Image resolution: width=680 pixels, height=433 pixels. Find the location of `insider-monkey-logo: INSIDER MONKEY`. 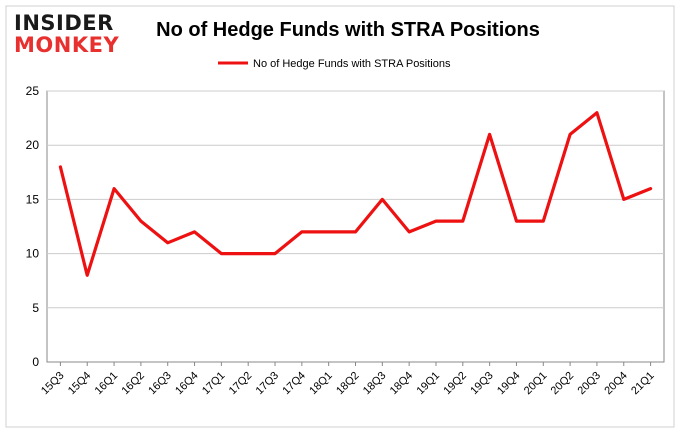

insider-monkey-logo: INSIDER MONKEY is located at coordinates (66, 34).